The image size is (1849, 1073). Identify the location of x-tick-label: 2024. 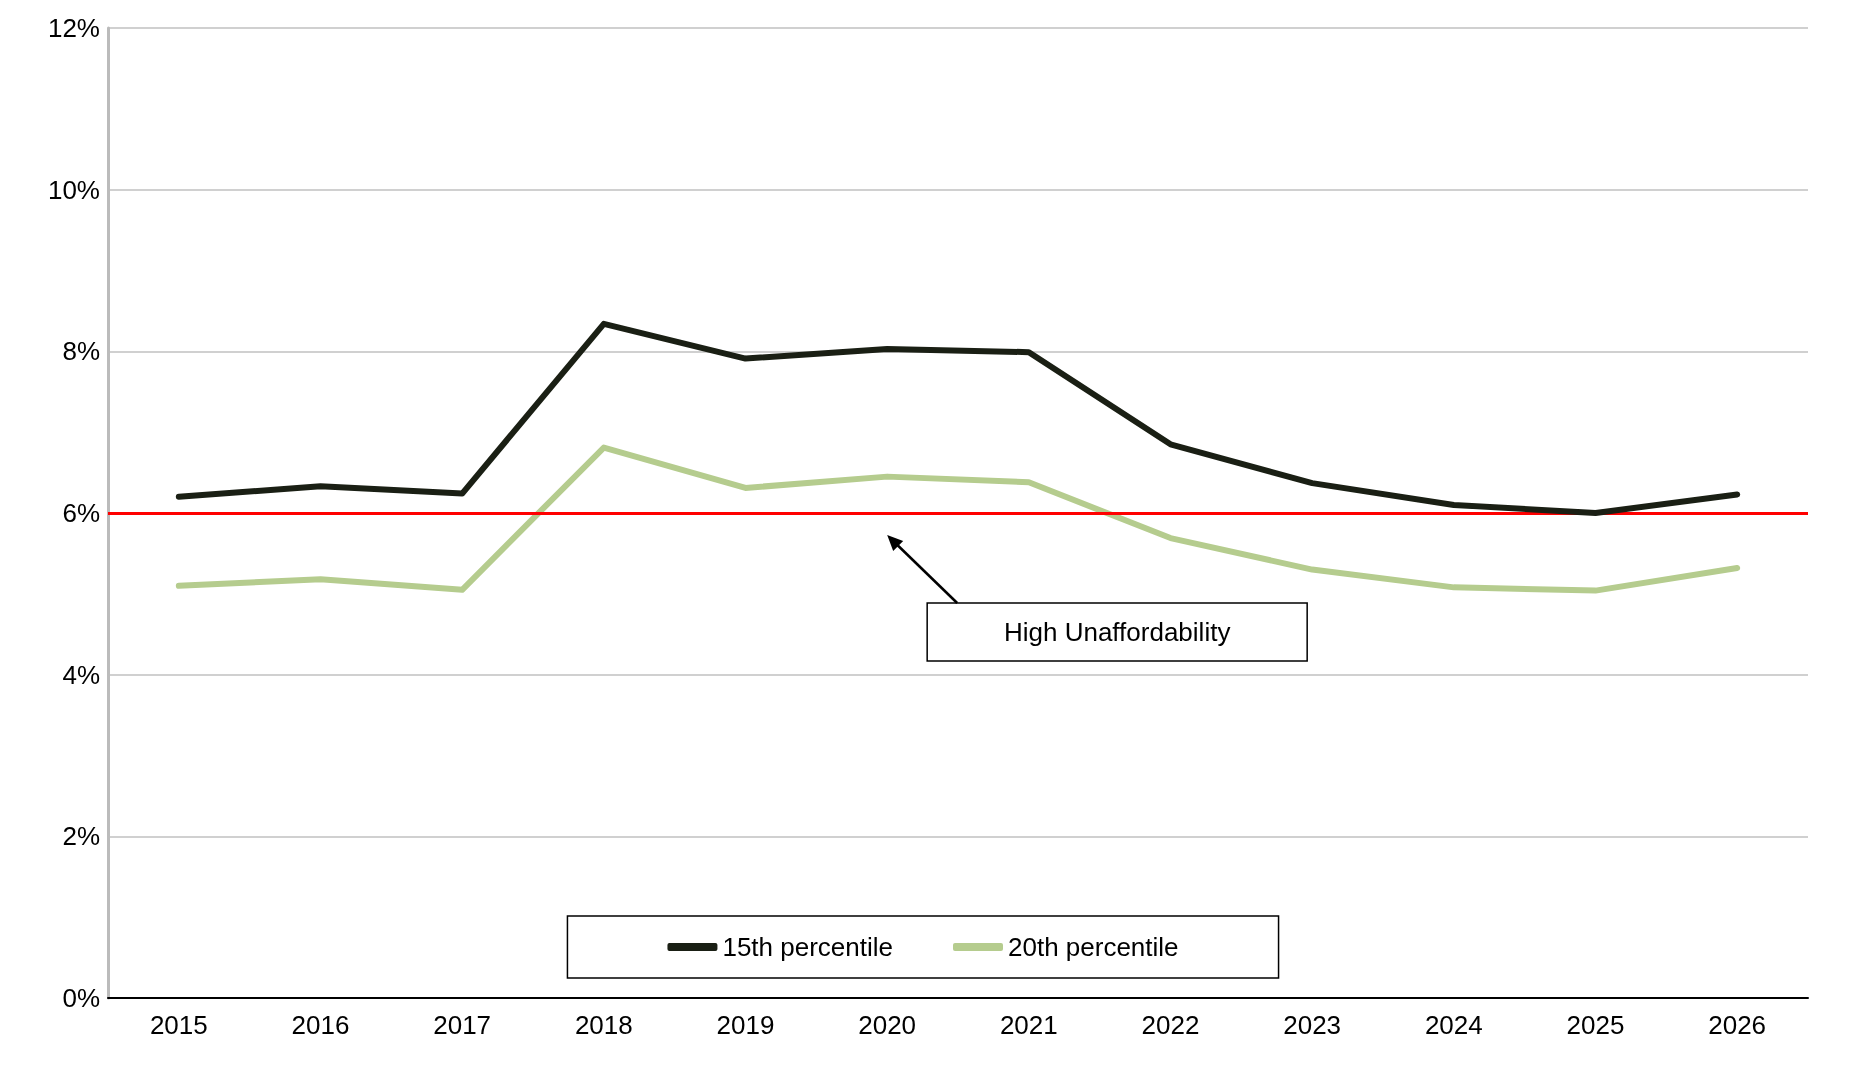
(1453, 1025).